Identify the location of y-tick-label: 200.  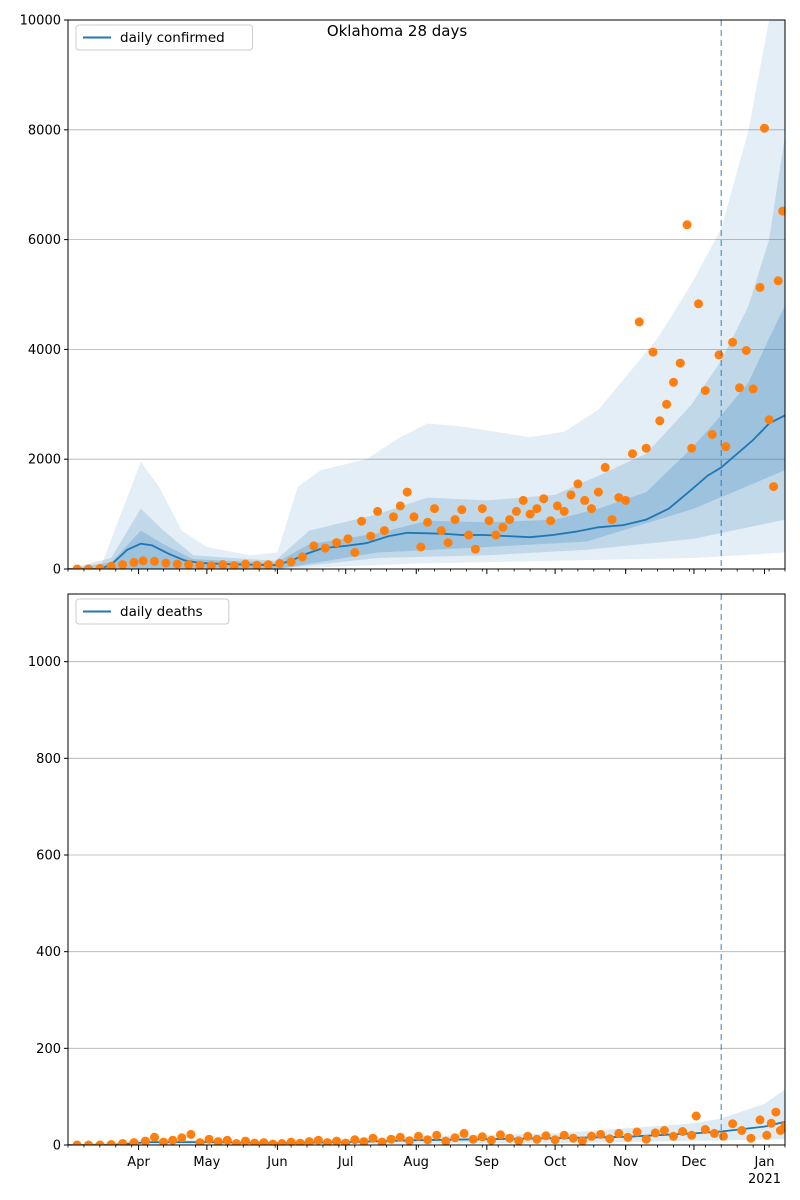
(48, 1049).